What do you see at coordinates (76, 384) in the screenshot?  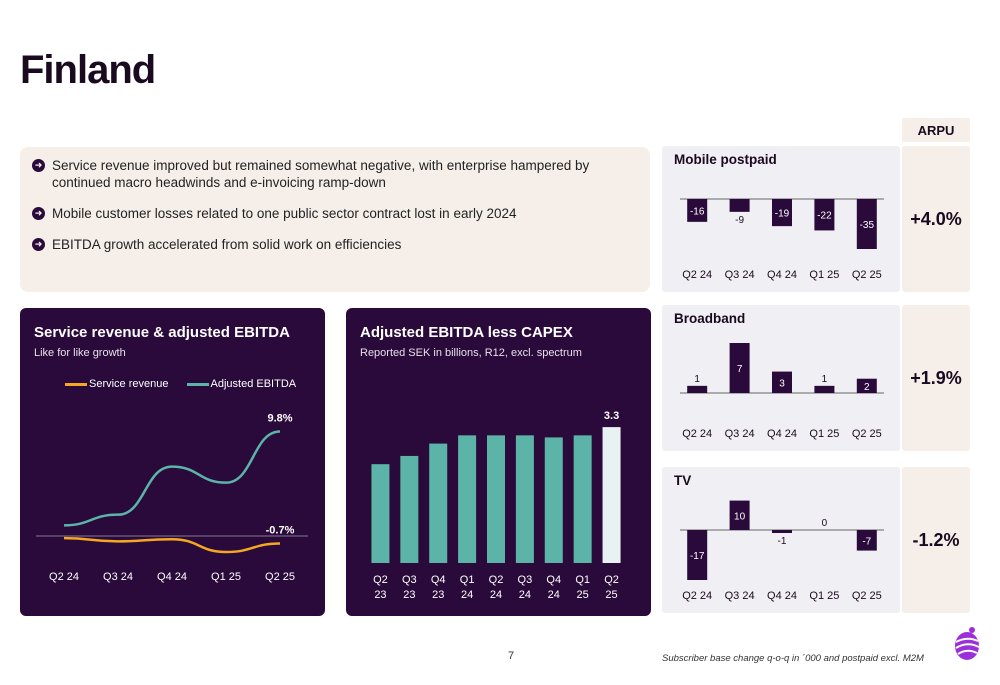 I see `legend-swatch` at bounding box center [76, 384].